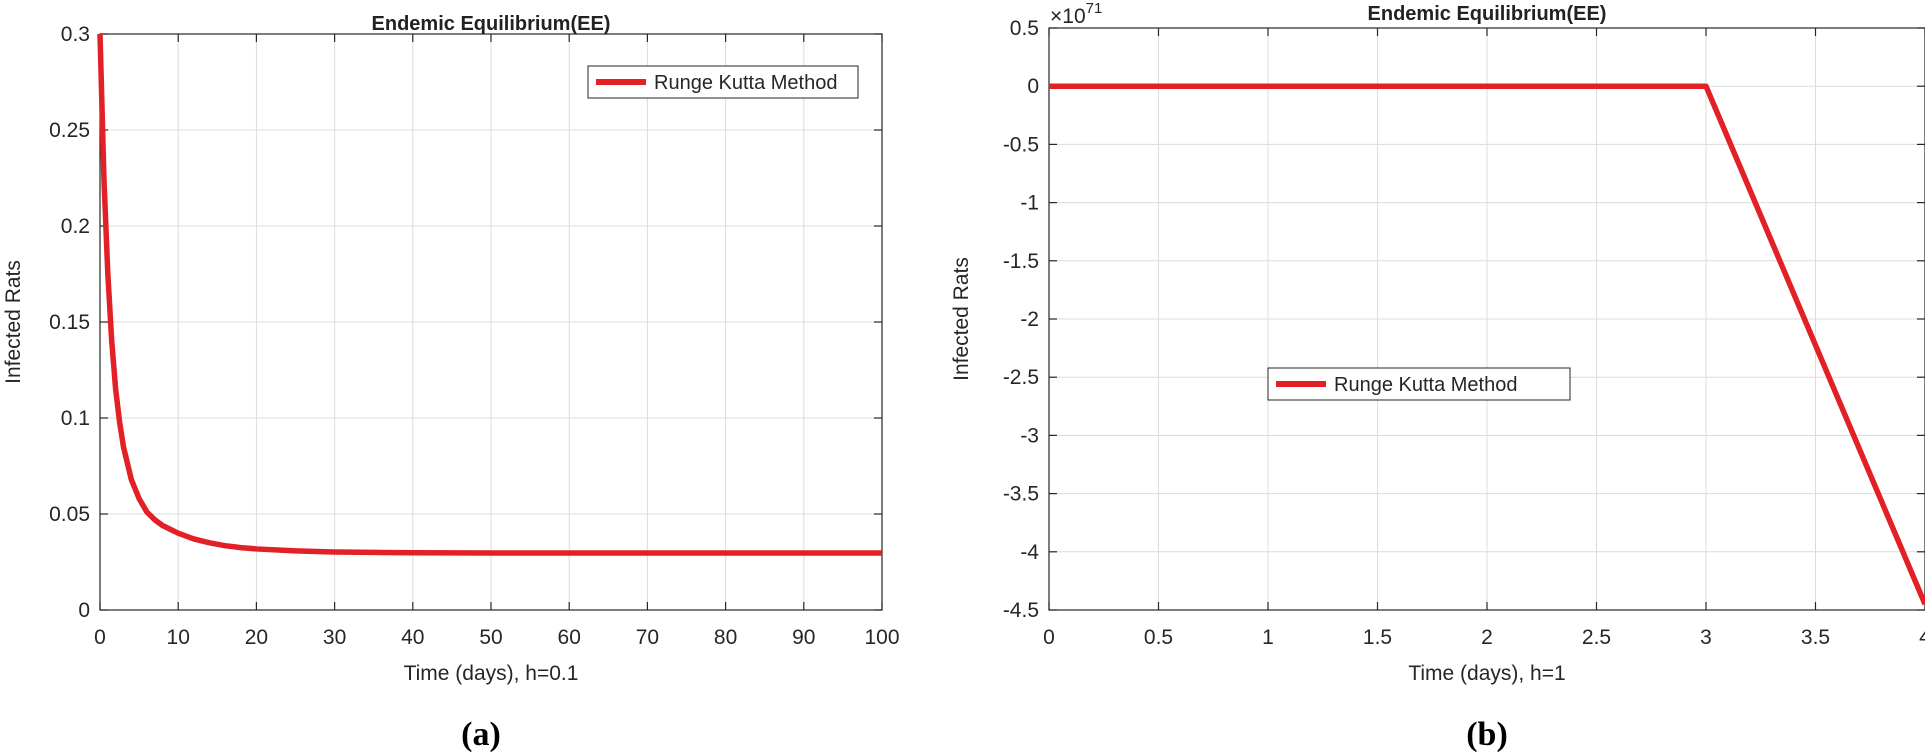 This screenshot has height=756, width=1925. What do you see at coordinates (1268, 637) in the screenshot?
I see `chart-b-x-tick-label: 1` at bounding box center [1268, 637].